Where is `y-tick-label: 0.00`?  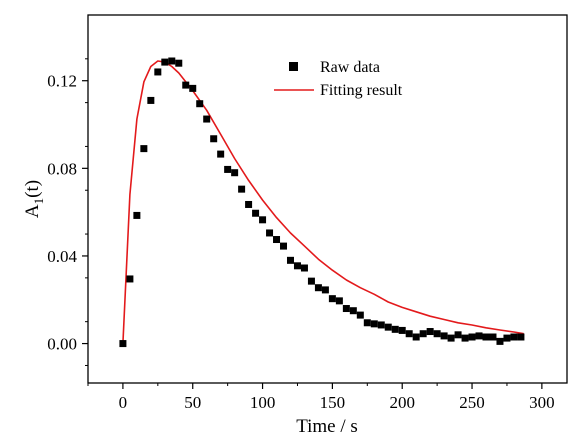 y-tick-label: 0.00 is located at coordinates (62, 344).